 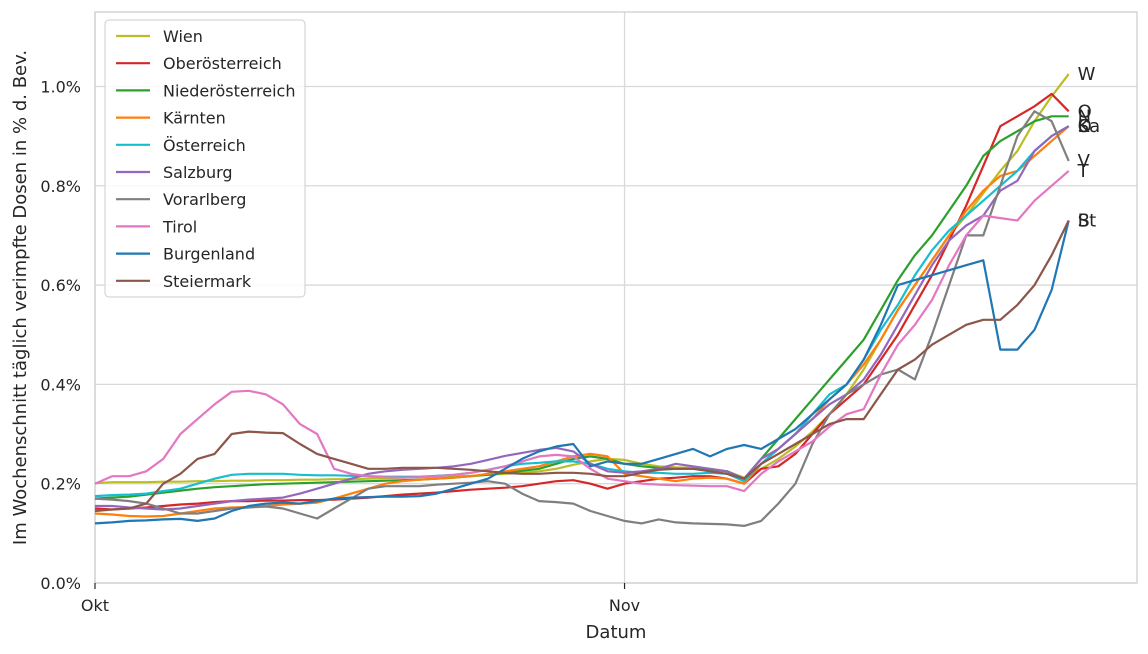 What do you see at coordinates (179, 226) in the screenshot?
I see `legend-entry: Tirol` at bounding box center [179, 226].